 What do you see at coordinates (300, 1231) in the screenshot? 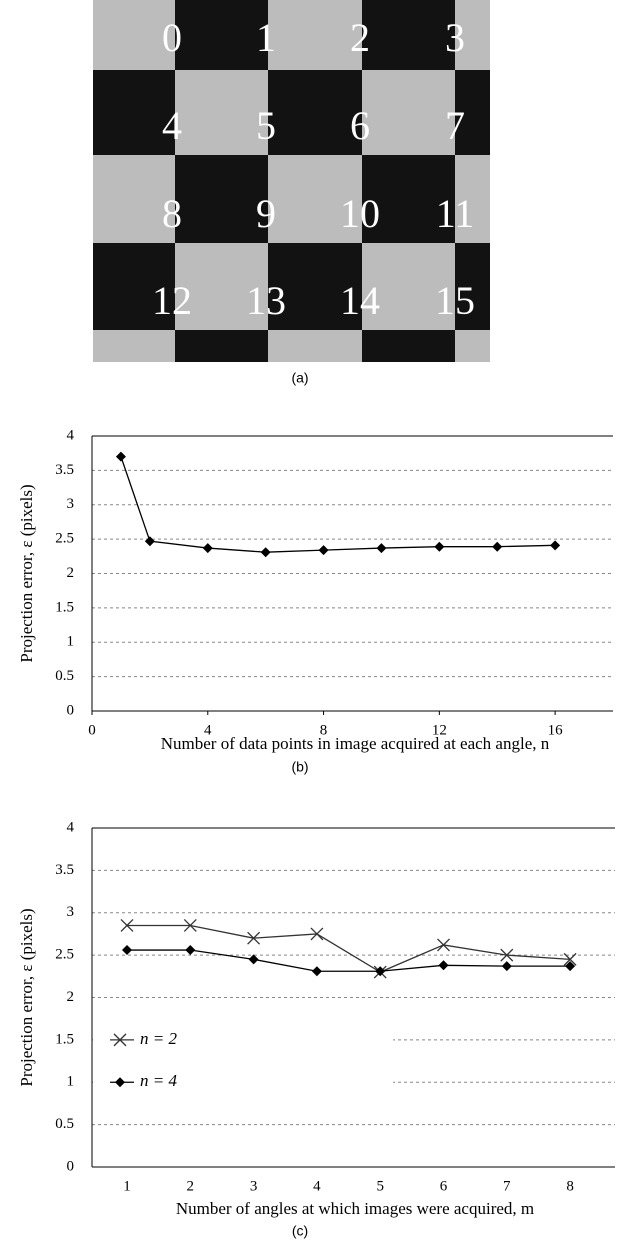
I see `caption: (c)` at bounding box center [300, 1231].